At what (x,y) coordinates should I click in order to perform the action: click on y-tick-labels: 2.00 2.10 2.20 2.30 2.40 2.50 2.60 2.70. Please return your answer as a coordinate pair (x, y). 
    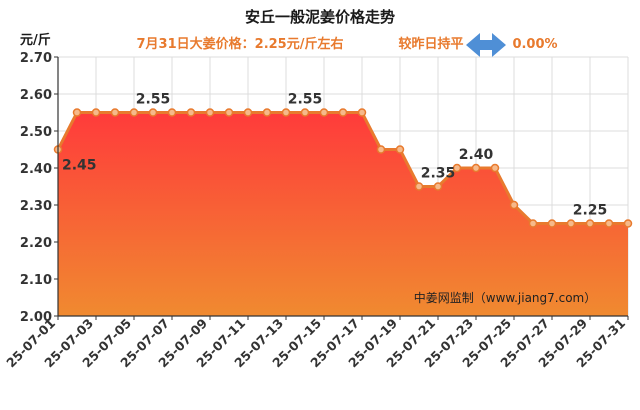
    Looking at the image, I should click on (36, 188).